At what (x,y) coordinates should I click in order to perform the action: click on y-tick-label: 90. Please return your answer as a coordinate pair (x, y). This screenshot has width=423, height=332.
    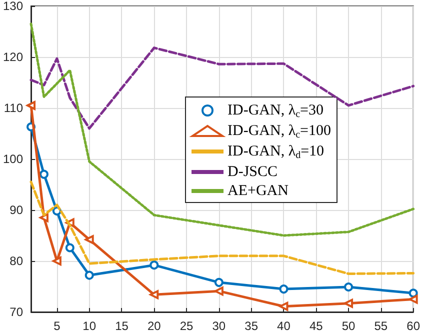
    Looking at the image, I should click on (17, 210).